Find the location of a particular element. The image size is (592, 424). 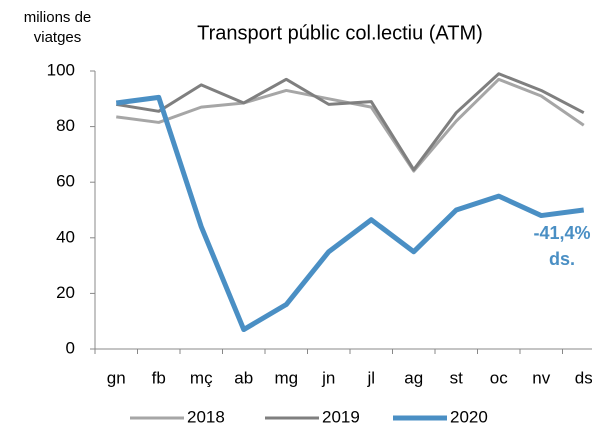

x-tick-label: jn is located at coordinates (328, 377).